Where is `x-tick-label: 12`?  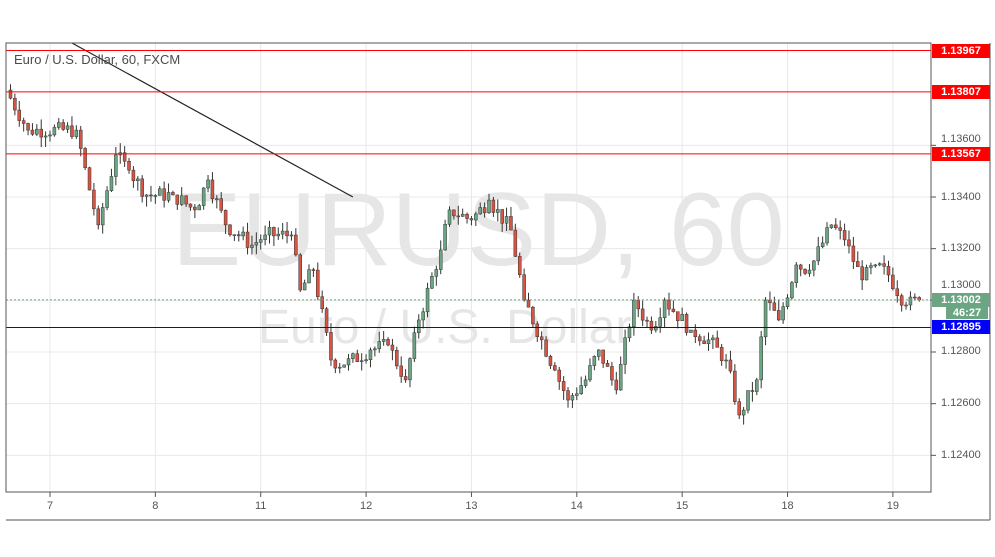
x-tick-label: 12 is located at coordinates (366, 506).